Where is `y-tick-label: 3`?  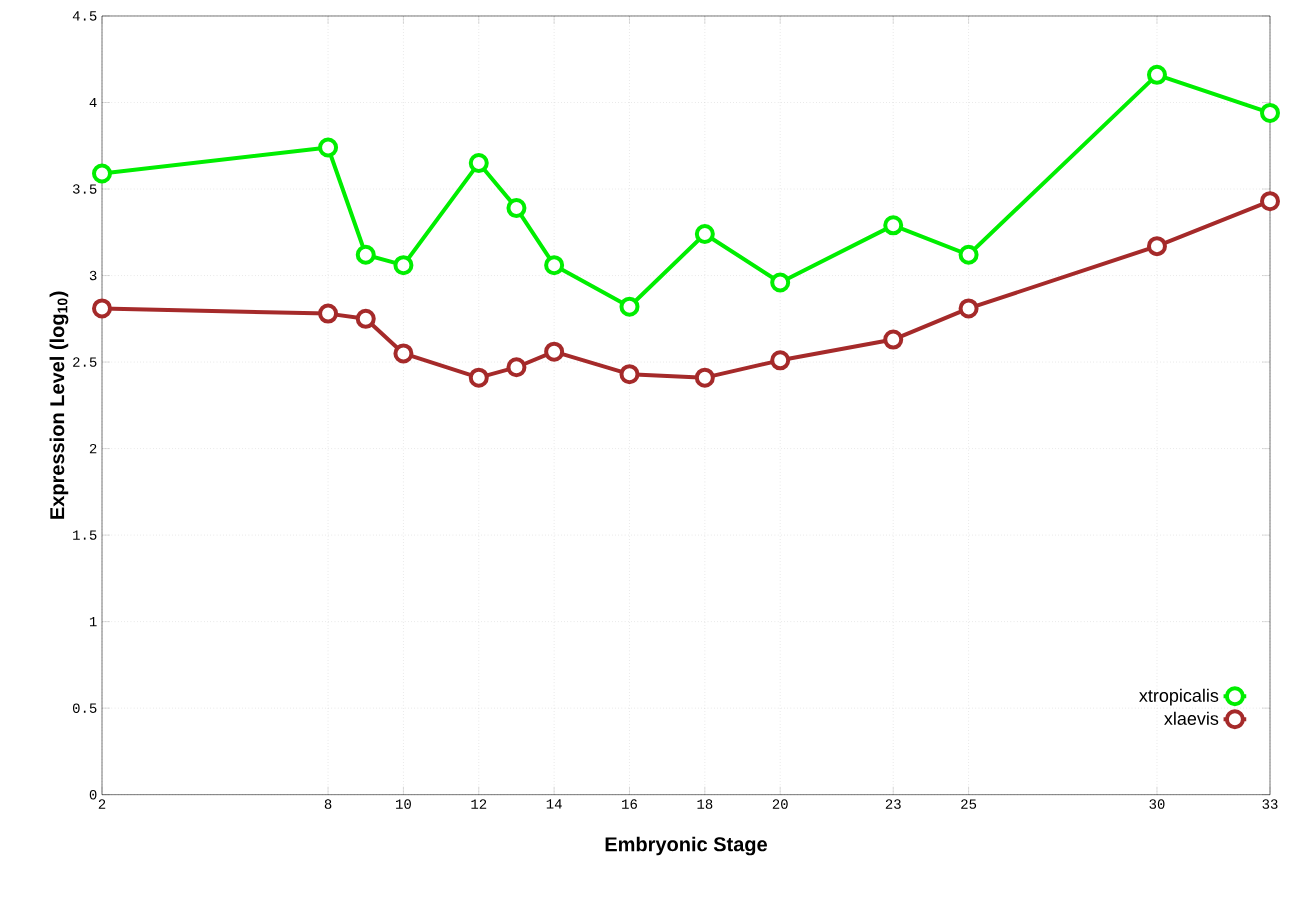 y-tick-label: 3 is located at coordinates (93, 275).